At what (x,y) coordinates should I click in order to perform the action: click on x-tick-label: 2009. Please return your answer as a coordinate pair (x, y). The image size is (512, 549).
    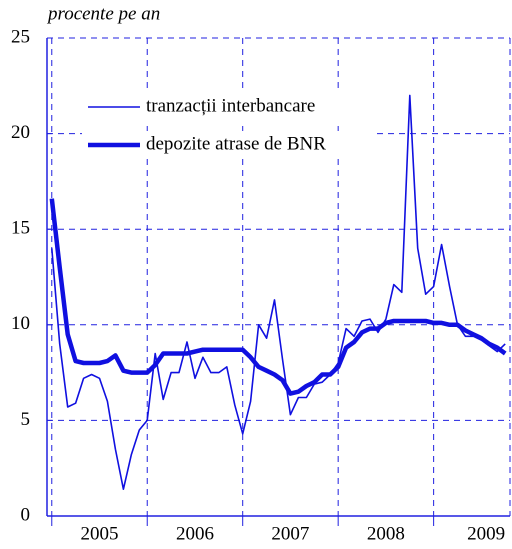
    Looking at the image, I should click on (486, 533).